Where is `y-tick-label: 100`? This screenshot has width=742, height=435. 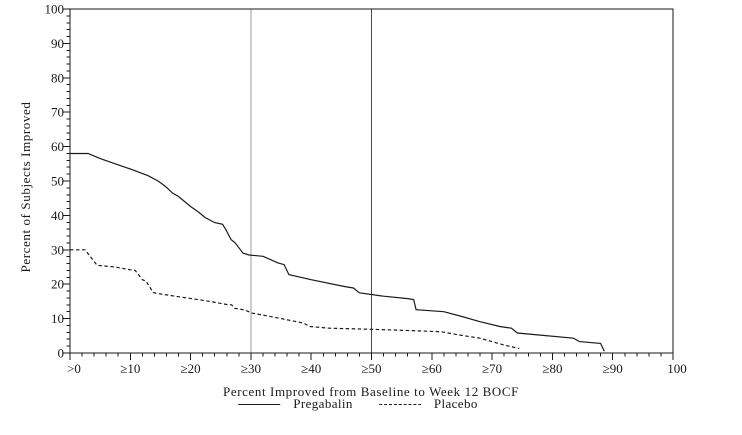 y-tick-label: 100 is located at coordinates (55, 9).